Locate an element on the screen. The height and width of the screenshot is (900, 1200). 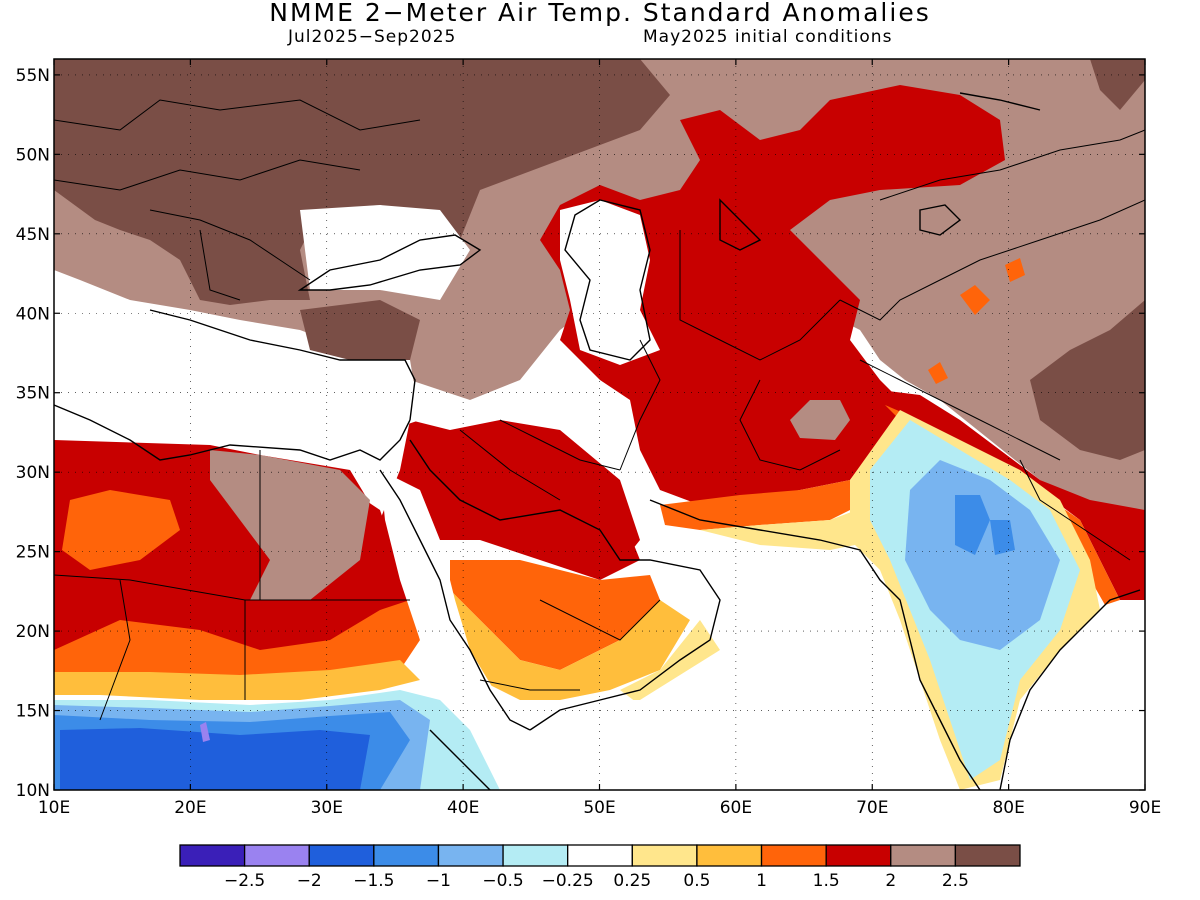
lon-tick-label: 30E is located at coordinates (327, 808).